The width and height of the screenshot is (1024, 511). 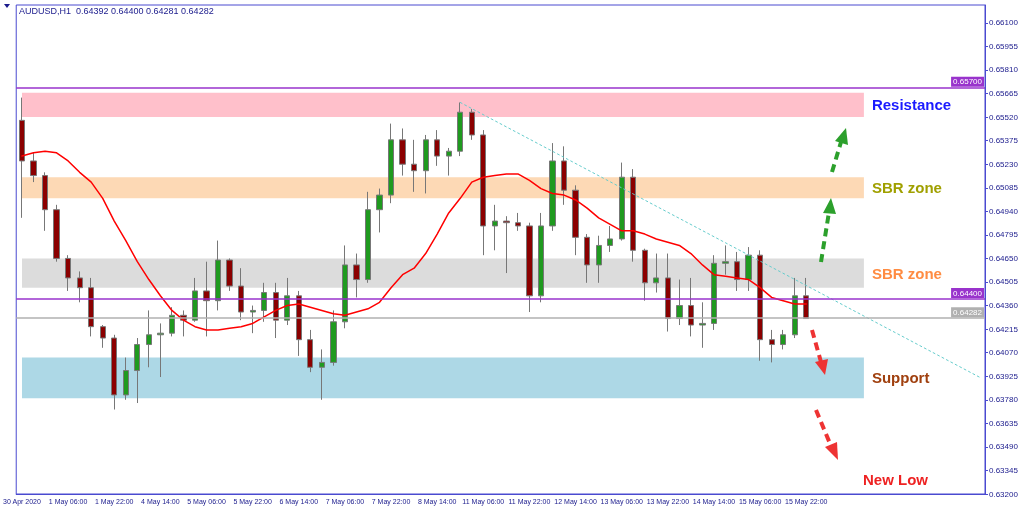 What do you see at coordinates (116, 10) in the screenshot?
I see `chart-title: AUDUSD,H1 0.64392 0.64400 0.64281 0.64282` at bounding box center [116, 10].